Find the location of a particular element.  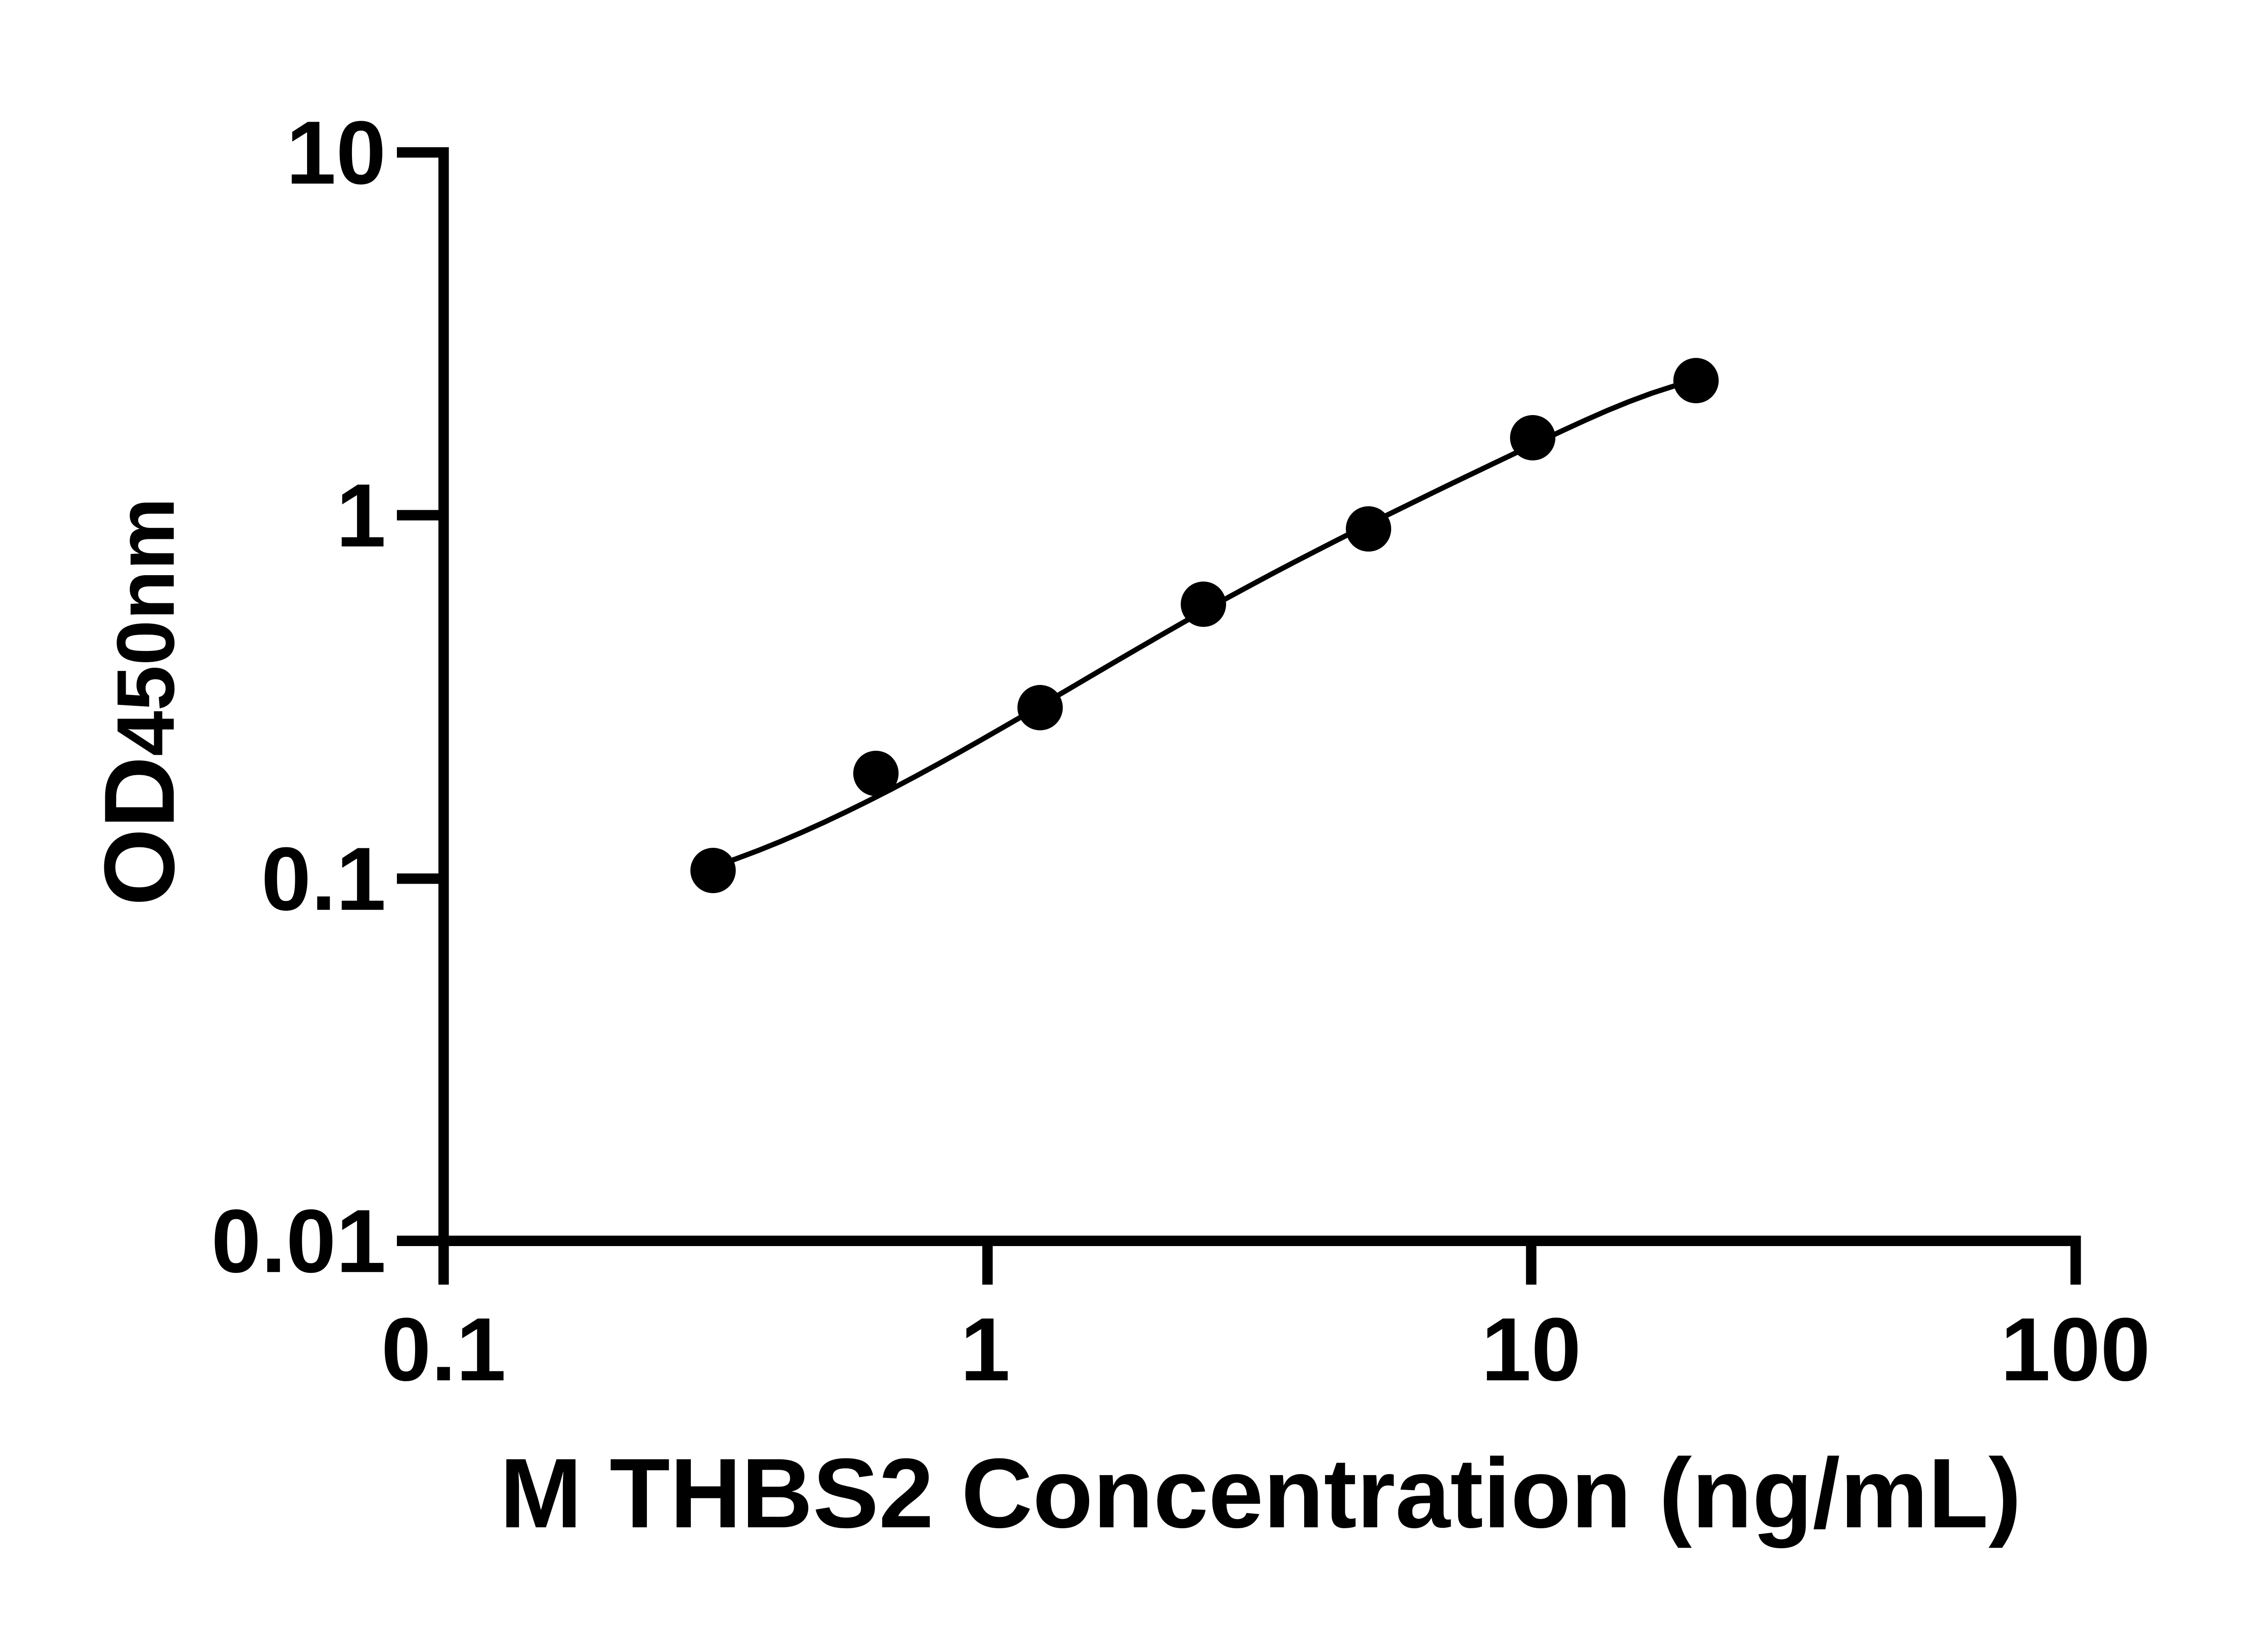

svg-text: OD450nm is located at coordinates (139, 702).